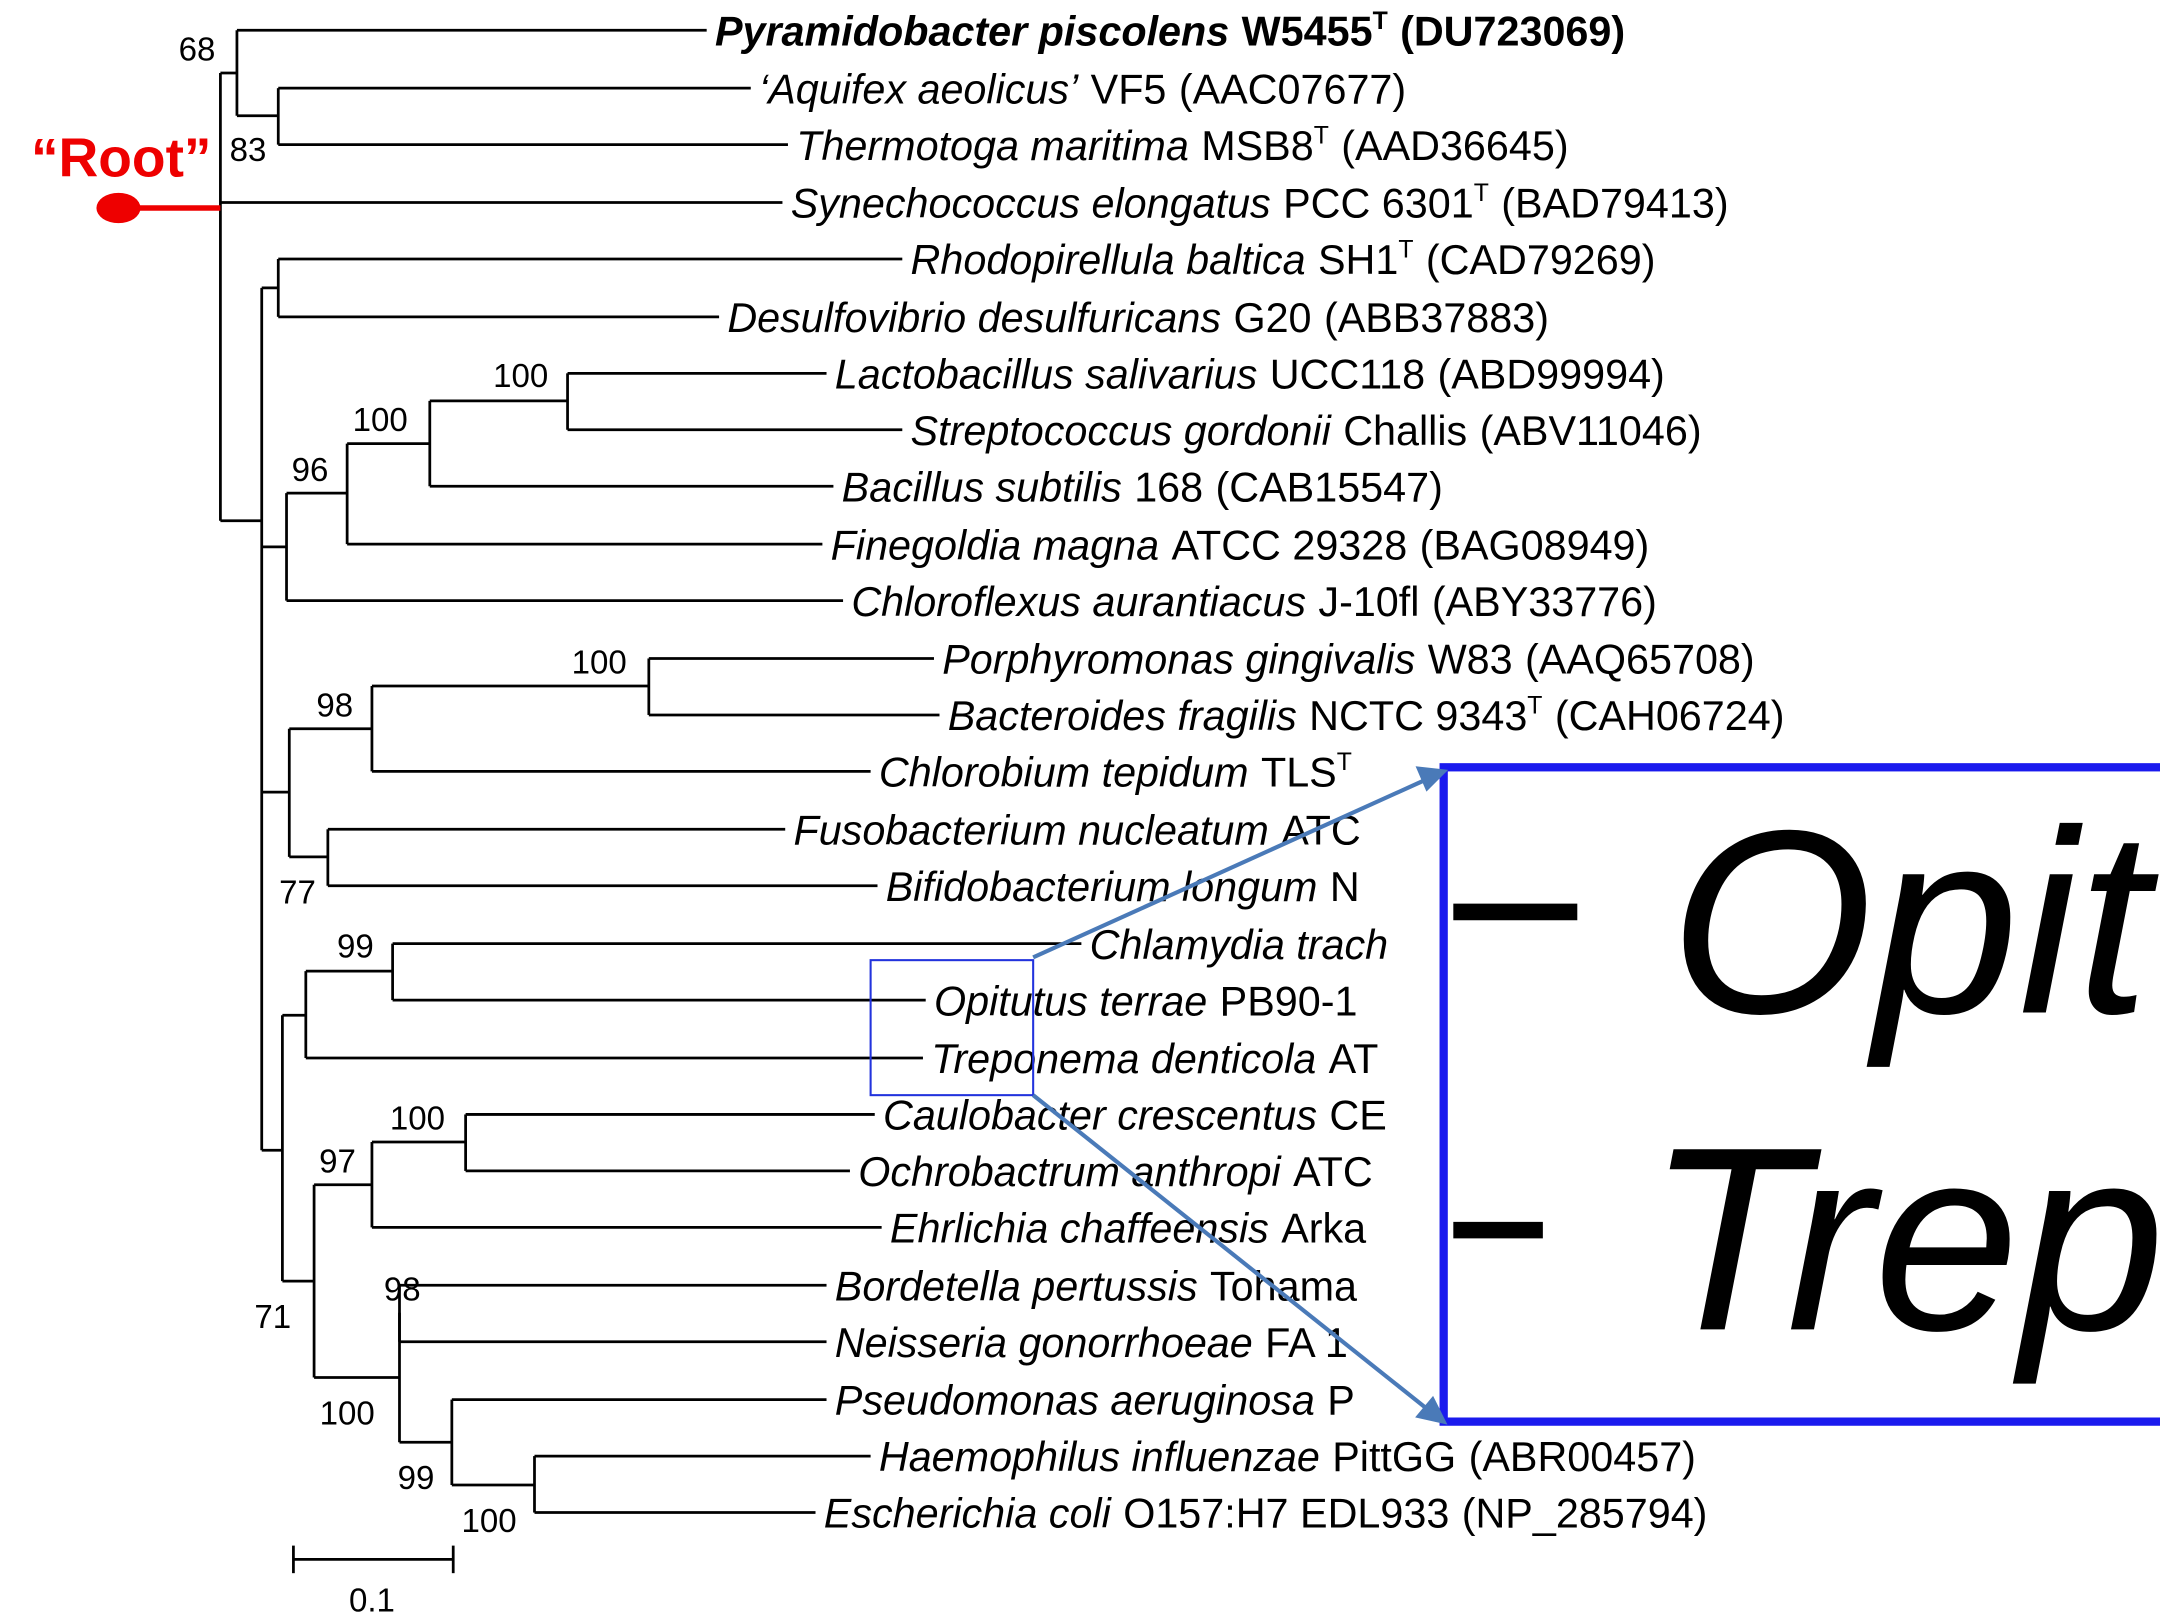 Image resolution: width=2160 pixels, height=1620 pixels. What do you see at coordinates (1535, 545) in the screenshot?
I see `accession: (BAG08949)` at bounding box center [1535, 545].